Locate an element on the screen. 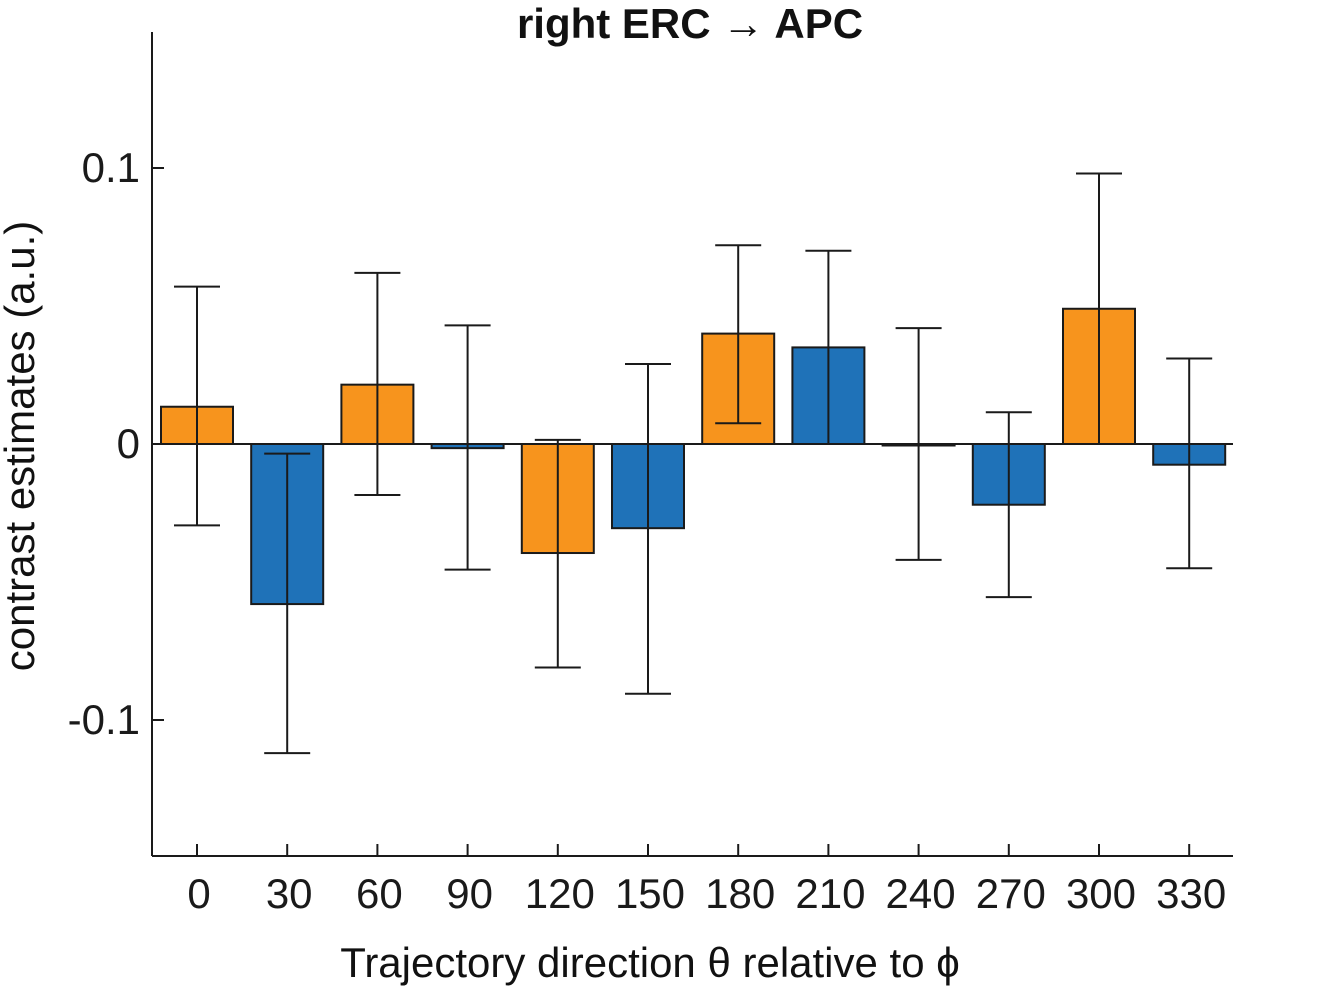 Image resolution: width=1321 pixels, height=987 pixels. x-tick-label: 60 is located at coordinates (379, 893).